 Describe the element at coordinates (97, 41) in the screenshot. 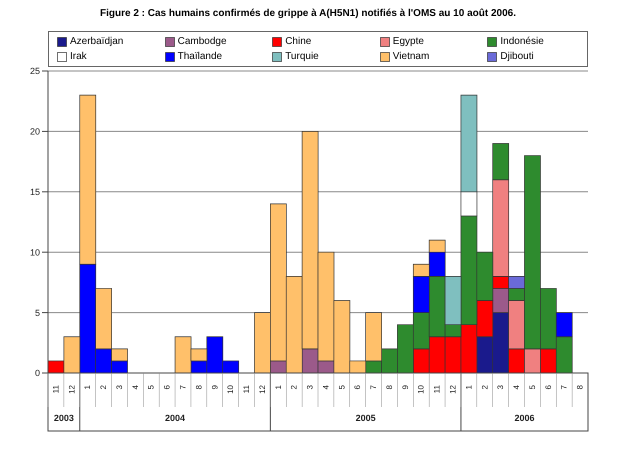

I see `legend-label: Azerbaïdjan` at that location.